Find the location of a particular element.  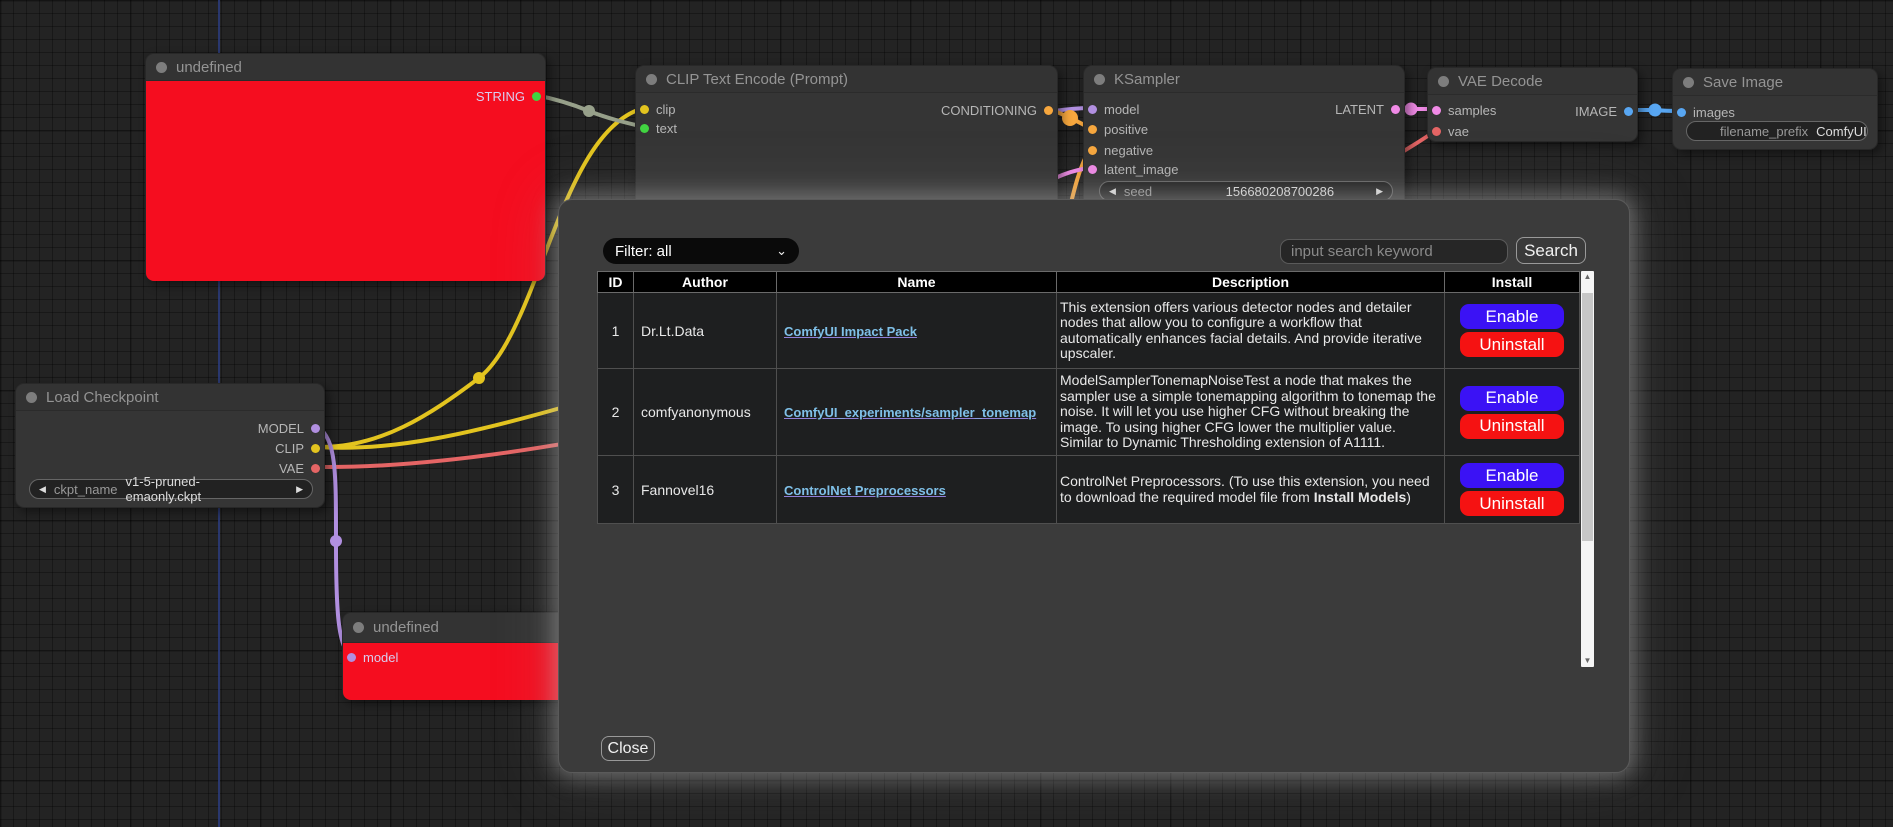

input-label: positive is located at coordinates (1126, 129).